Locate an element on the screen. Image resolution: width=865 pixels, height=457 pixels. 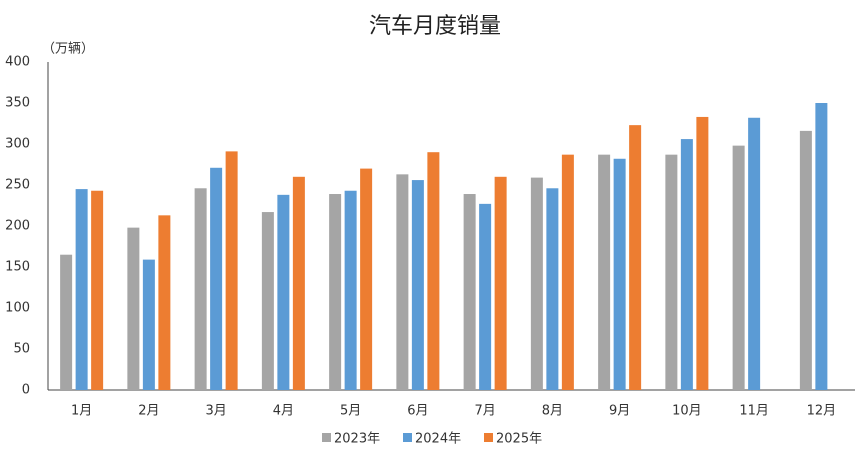
x-tick-label: 9月 is located at coordinates (619, 411).